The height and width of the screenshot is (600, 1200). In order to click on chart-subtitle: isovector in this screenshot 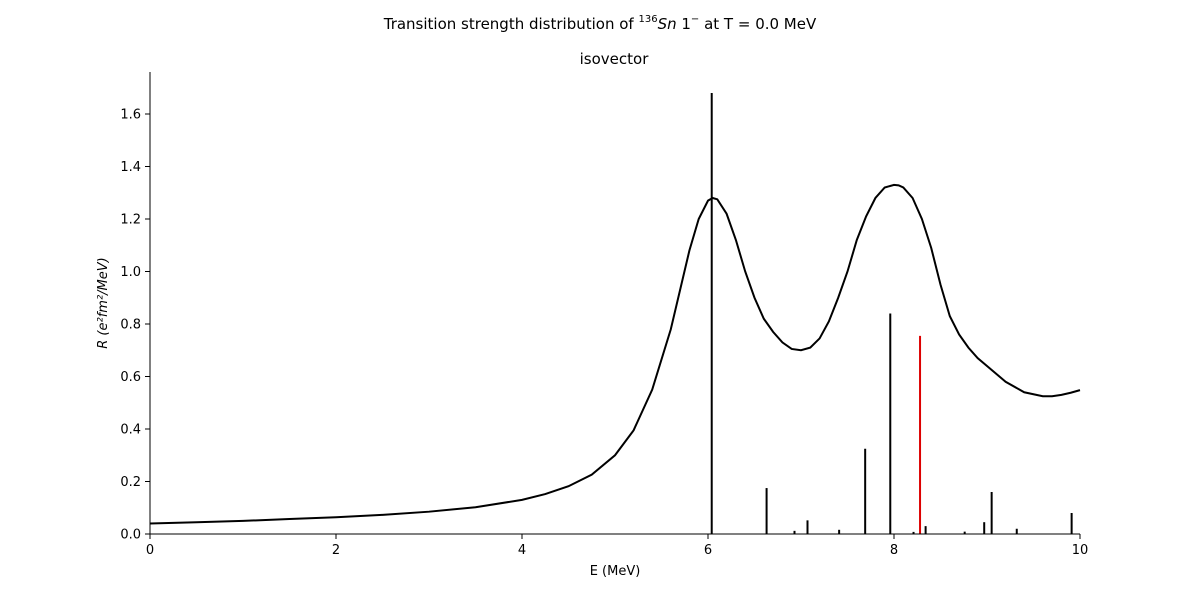, I will do `click(615, 59)`.